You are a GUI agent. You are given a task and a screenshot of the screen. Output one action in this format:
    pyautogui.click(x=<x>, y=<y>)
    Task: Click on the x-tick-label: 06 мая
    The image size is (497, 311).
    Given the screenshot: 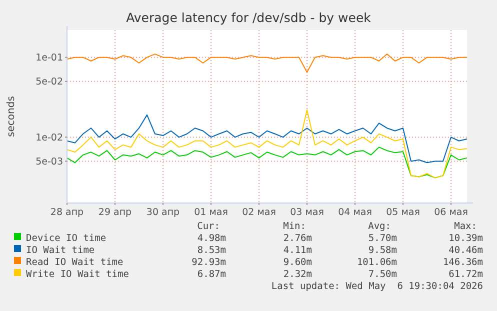 What is the action you would take?
    pyautogui.click(x=451, y=212)
    